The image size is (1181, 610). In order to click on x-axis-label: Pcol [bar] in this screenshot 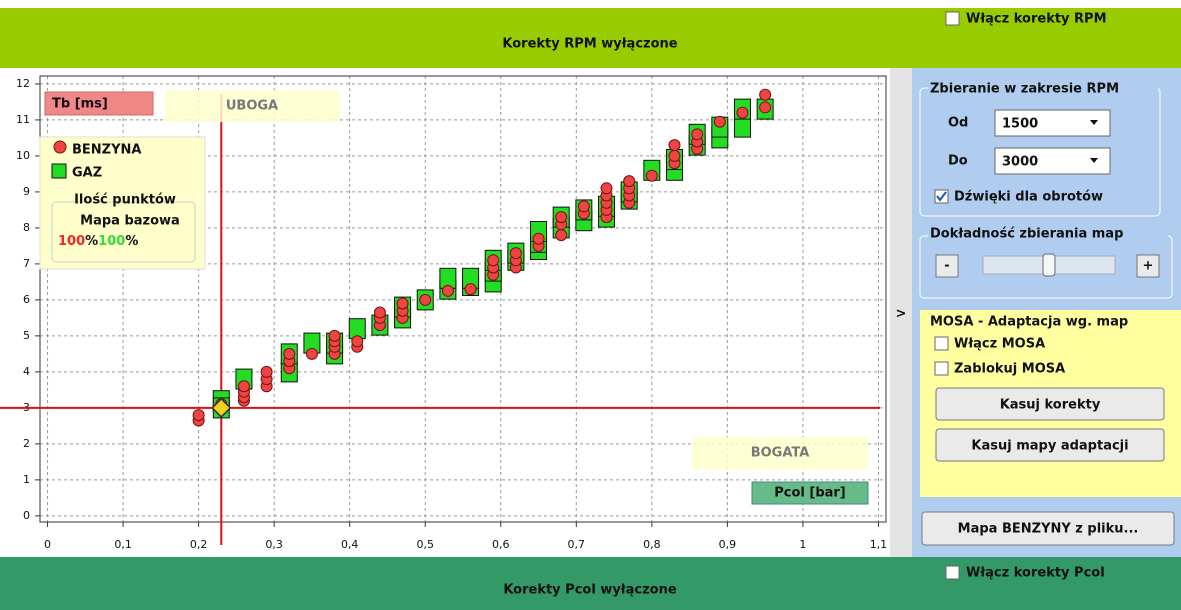, I will do `click(810, 493)`.